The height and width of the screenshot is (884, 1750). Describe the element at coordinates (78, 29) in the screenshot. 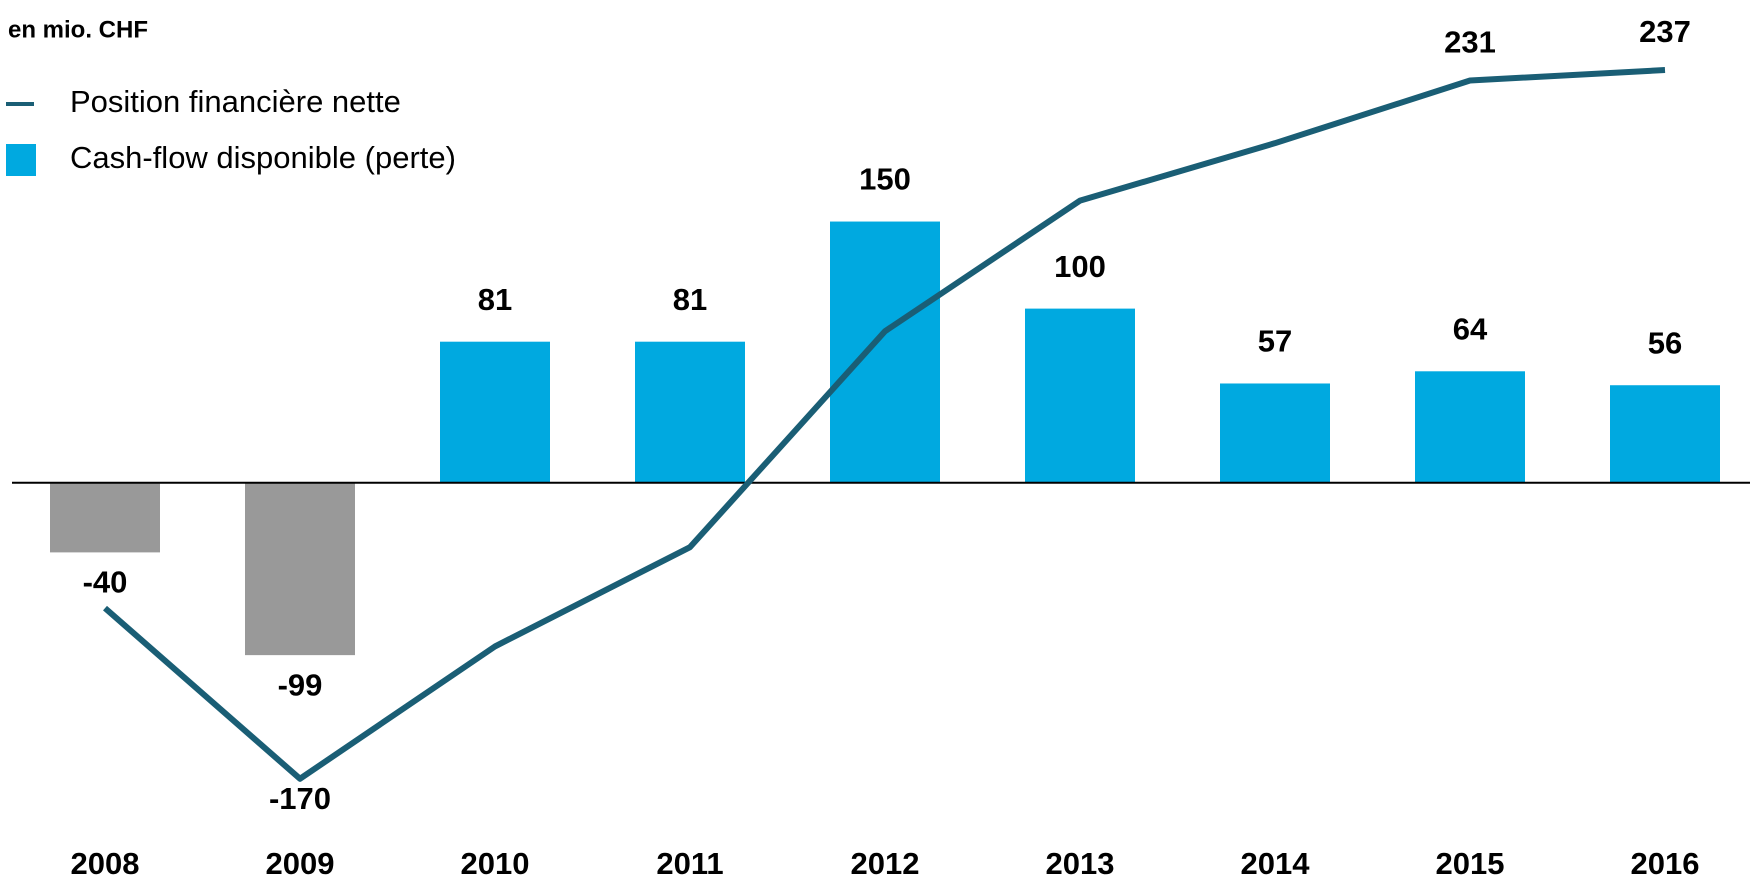

I see `chart-title: en mio. CHF` at that location.